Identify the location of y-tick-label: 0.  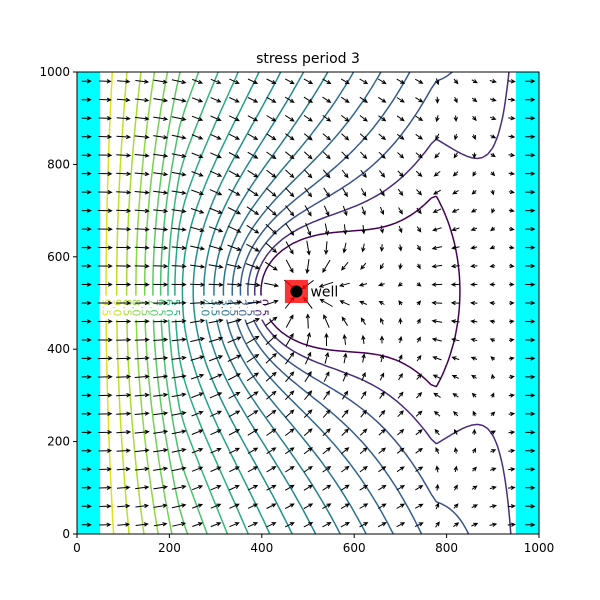
(66, 534).